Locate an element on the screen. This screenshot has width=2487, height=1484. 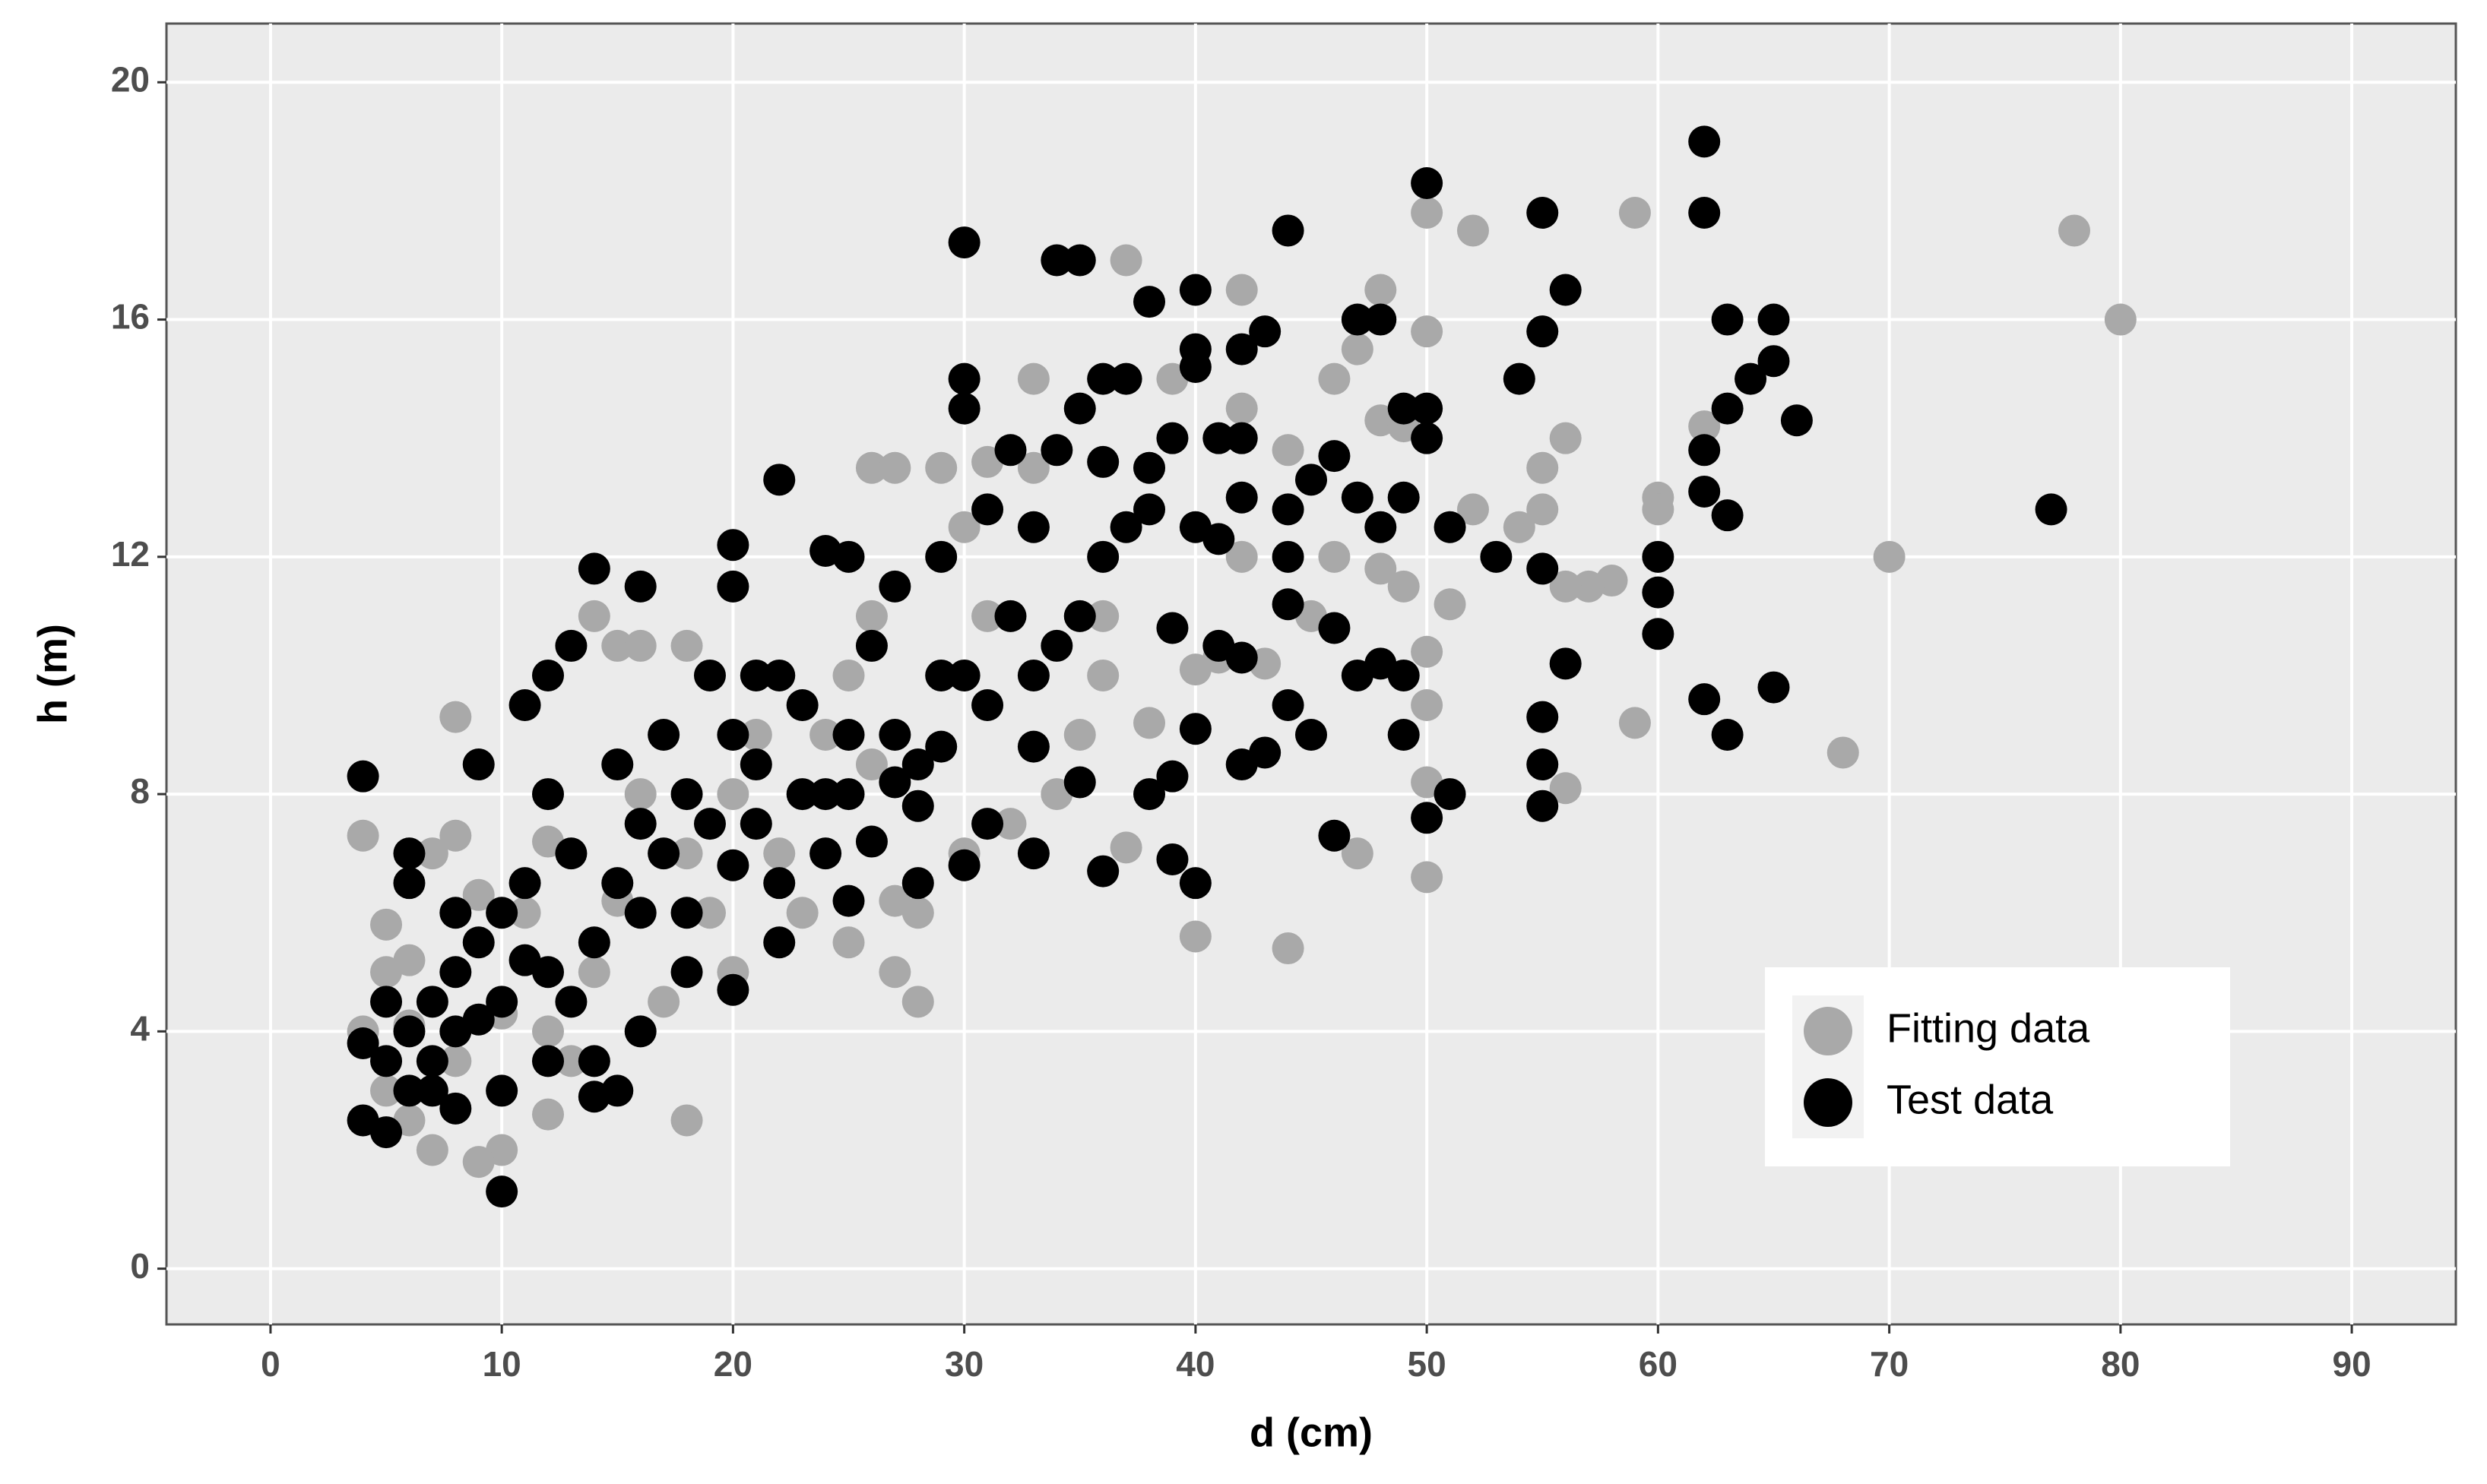
y-axis-title: h (m) is located at coordinates (52, 674).